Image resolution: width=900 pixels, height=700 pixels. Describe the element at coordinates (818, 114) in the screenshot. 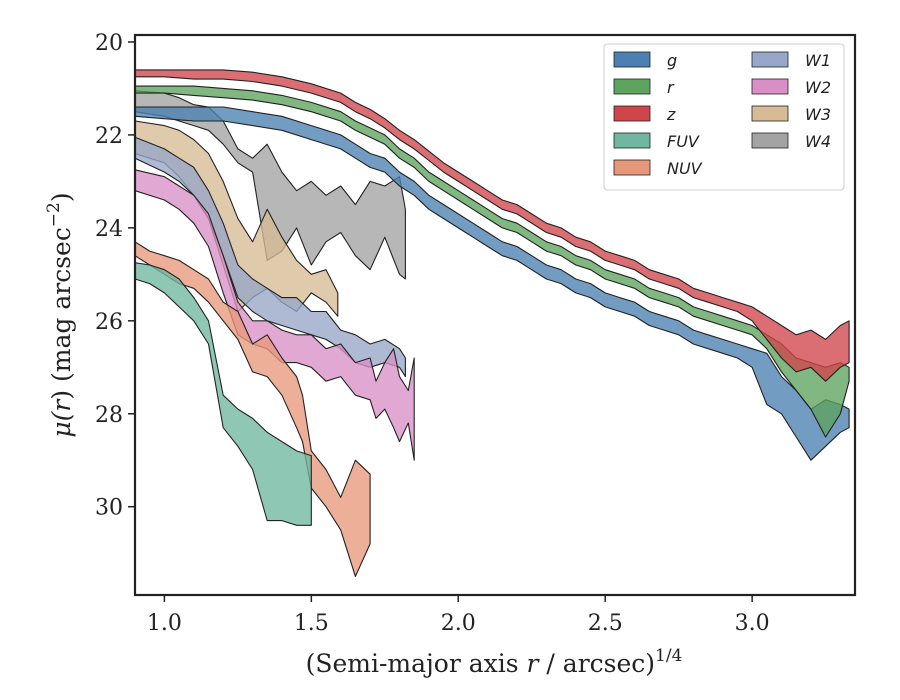

I see `legend-label-W3: W3` at that location.